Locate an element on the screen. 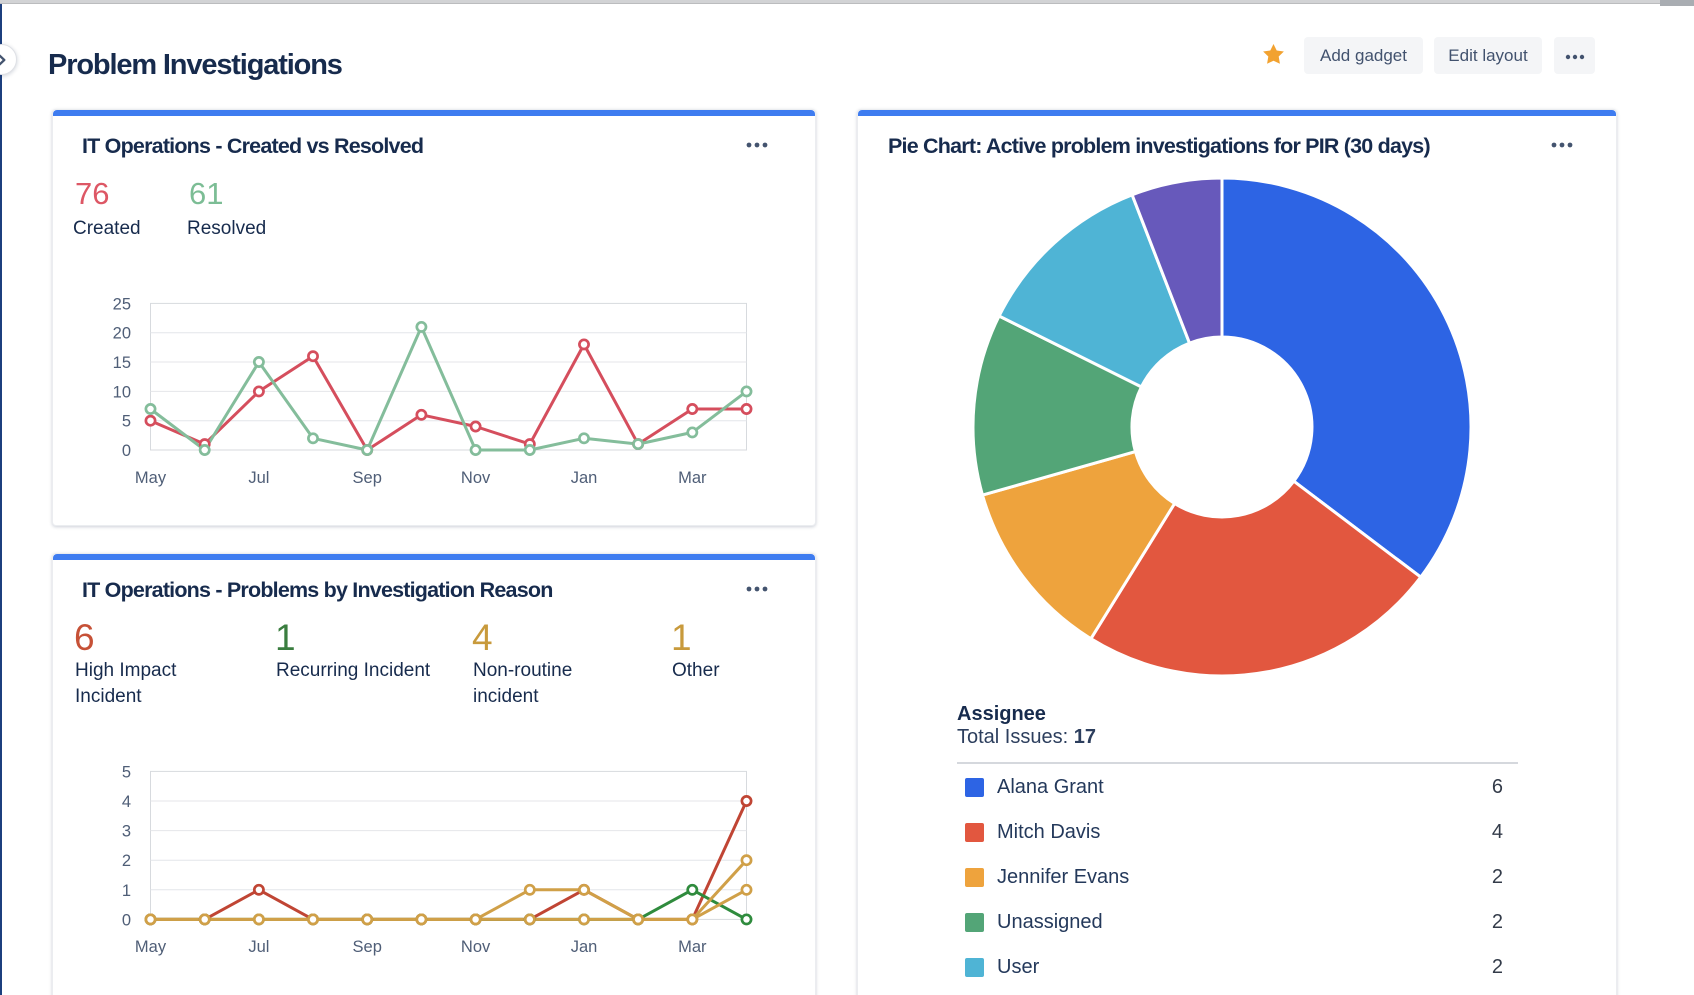  svg-text: 15 is located at coordinates (122, 363).